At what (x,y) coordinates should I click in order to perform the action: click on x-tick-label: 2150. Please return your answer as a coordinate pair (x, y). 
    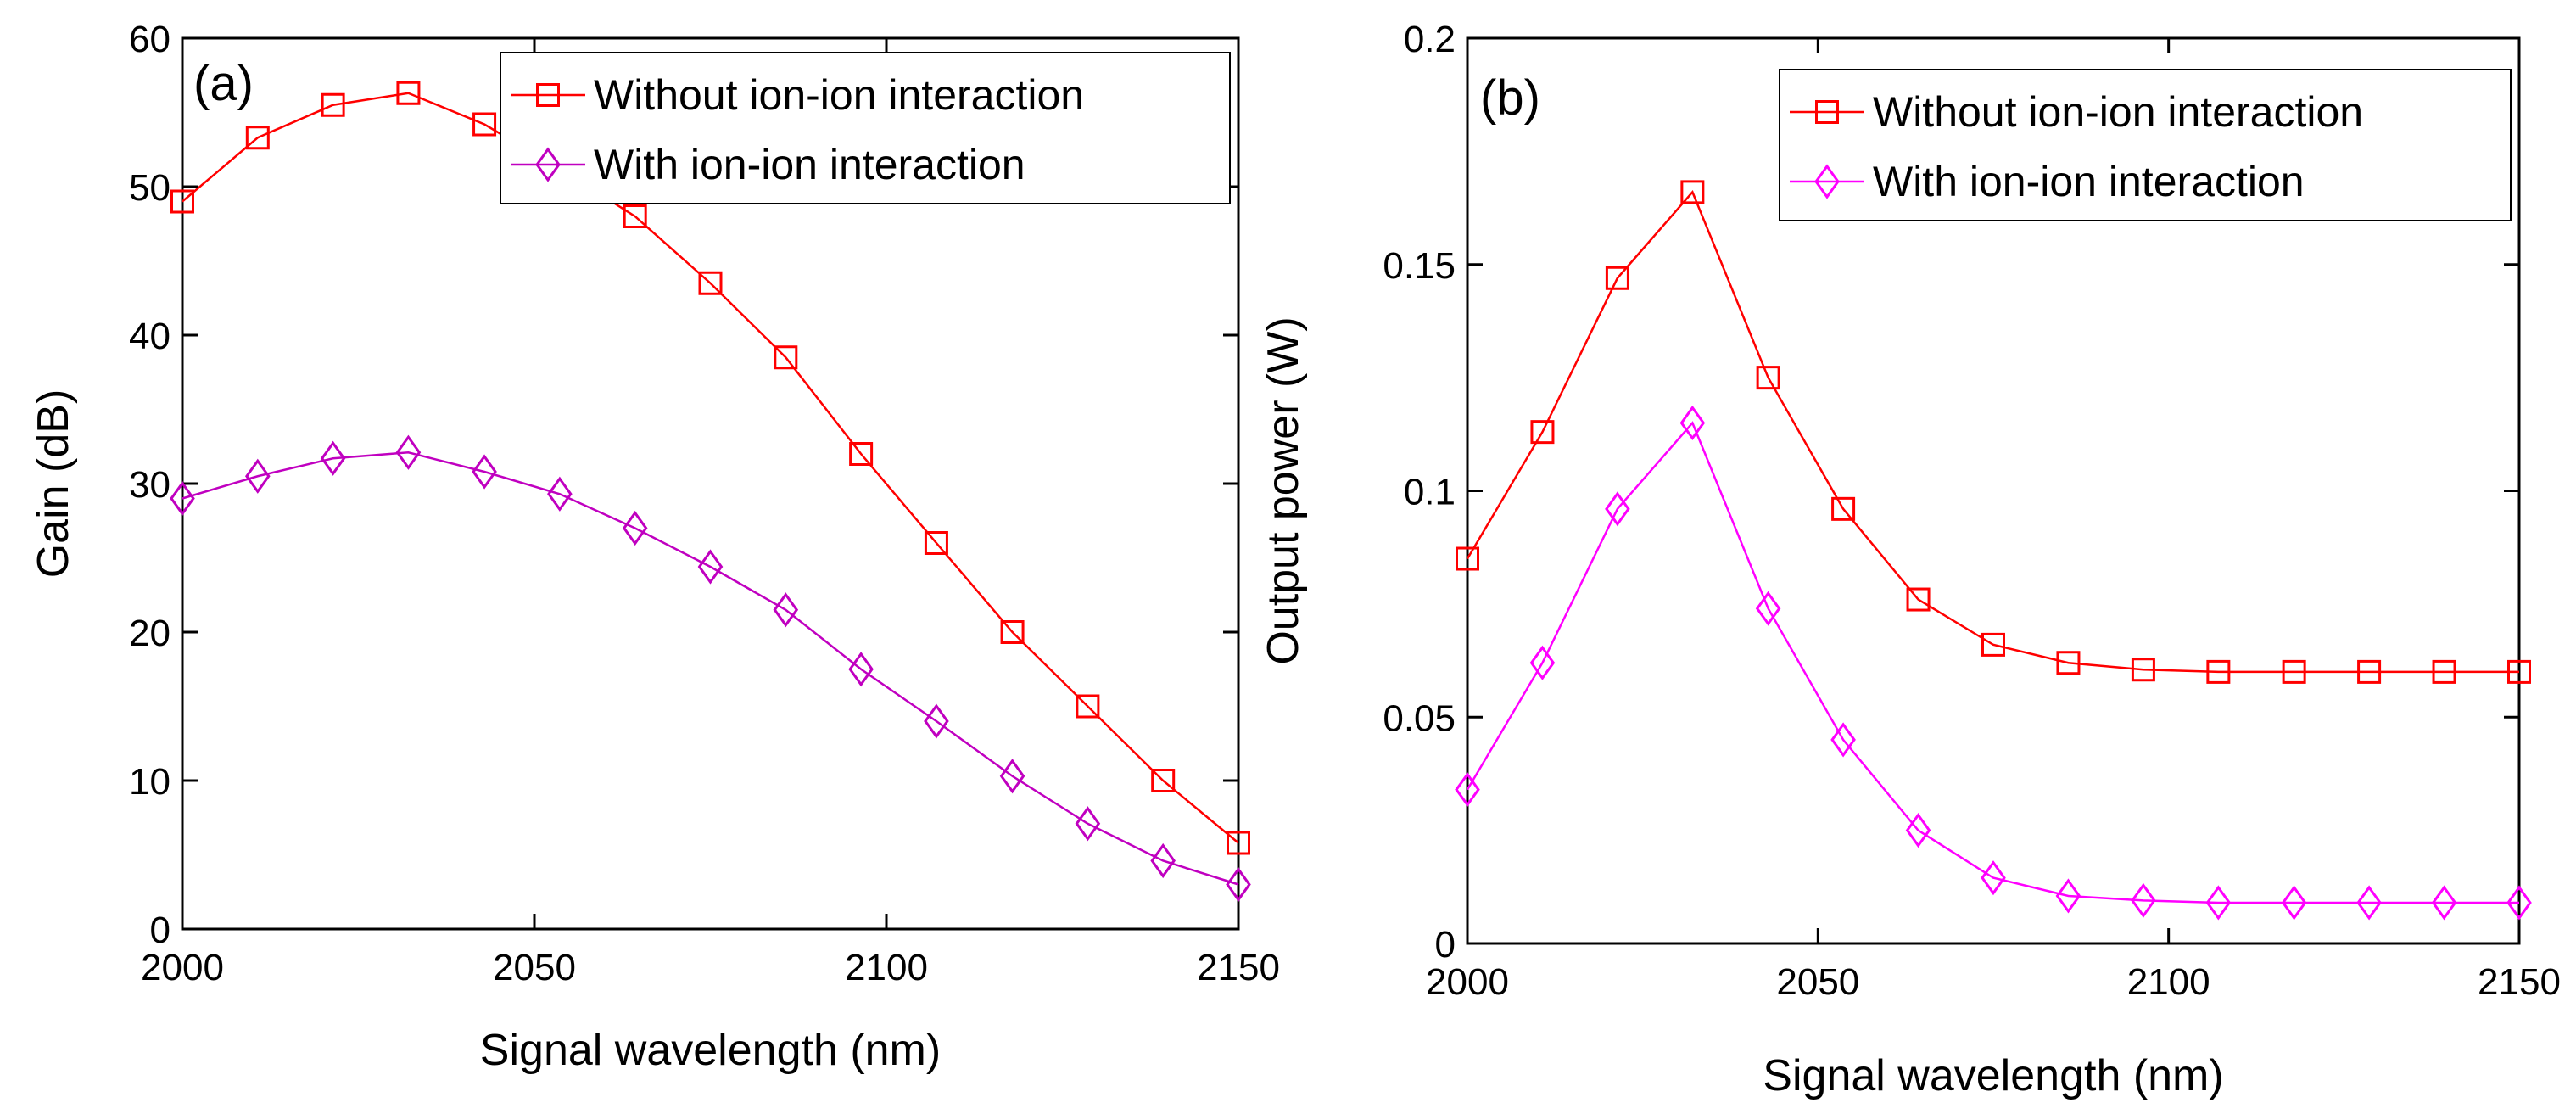
    Looking at the image, I should click on (2519, 982).